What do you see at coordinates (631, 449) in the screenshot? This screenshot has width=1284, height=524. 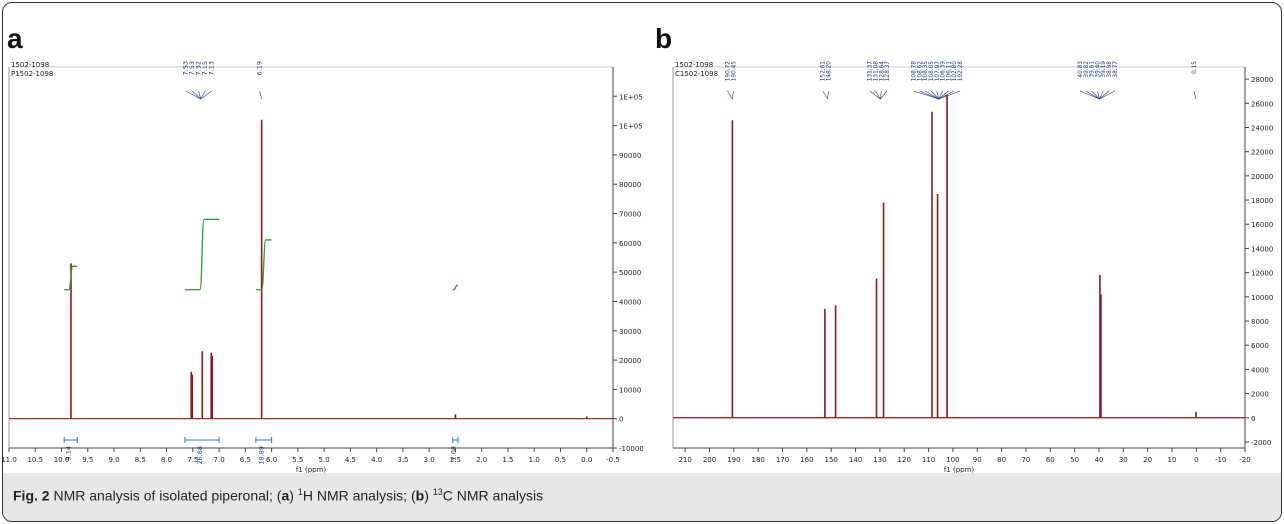 I see `y-tick-label: -10000` at bounding box center [631, 449].